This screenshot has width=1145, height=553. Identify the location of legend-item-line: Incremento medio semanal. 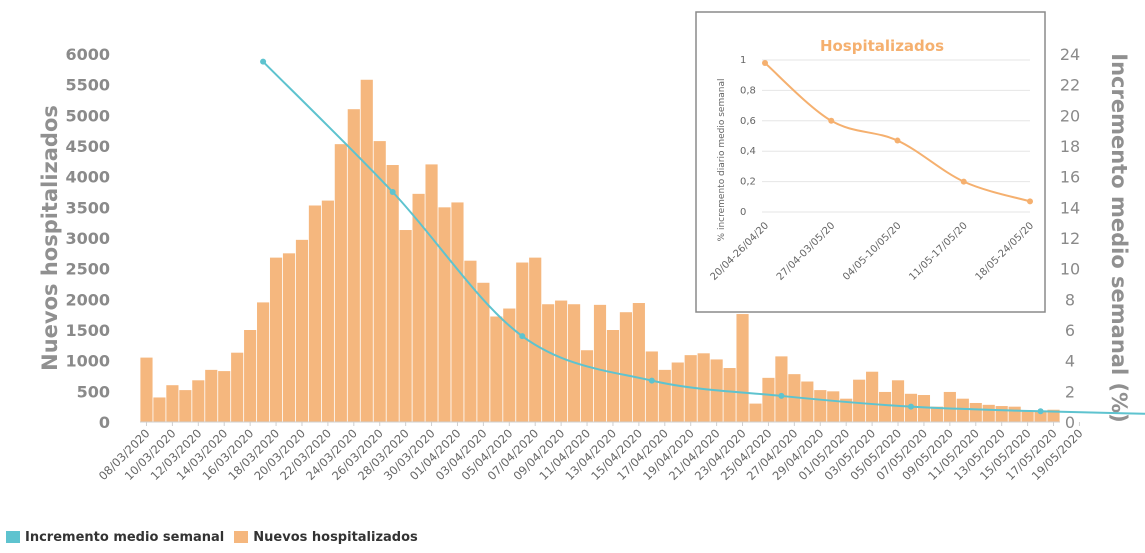
(115, 537).